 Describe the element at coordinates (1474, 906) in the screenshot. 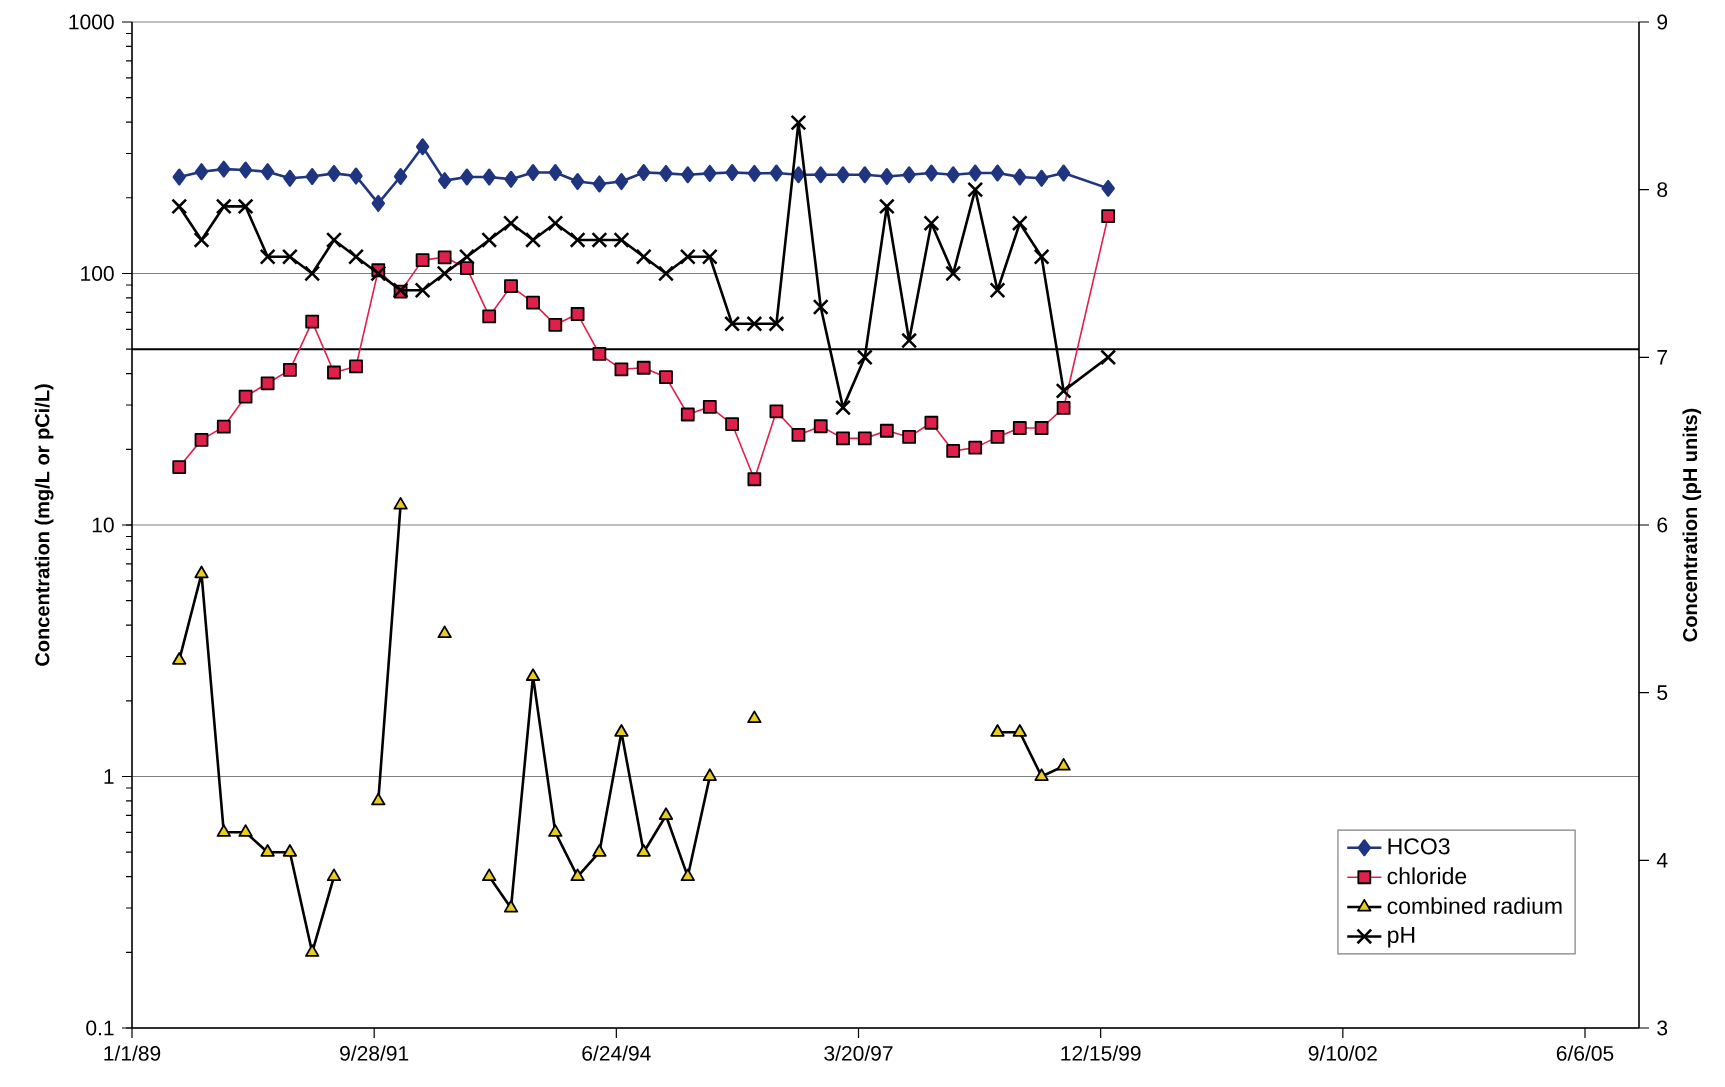

I see `legend-label: combined radium` at that location.